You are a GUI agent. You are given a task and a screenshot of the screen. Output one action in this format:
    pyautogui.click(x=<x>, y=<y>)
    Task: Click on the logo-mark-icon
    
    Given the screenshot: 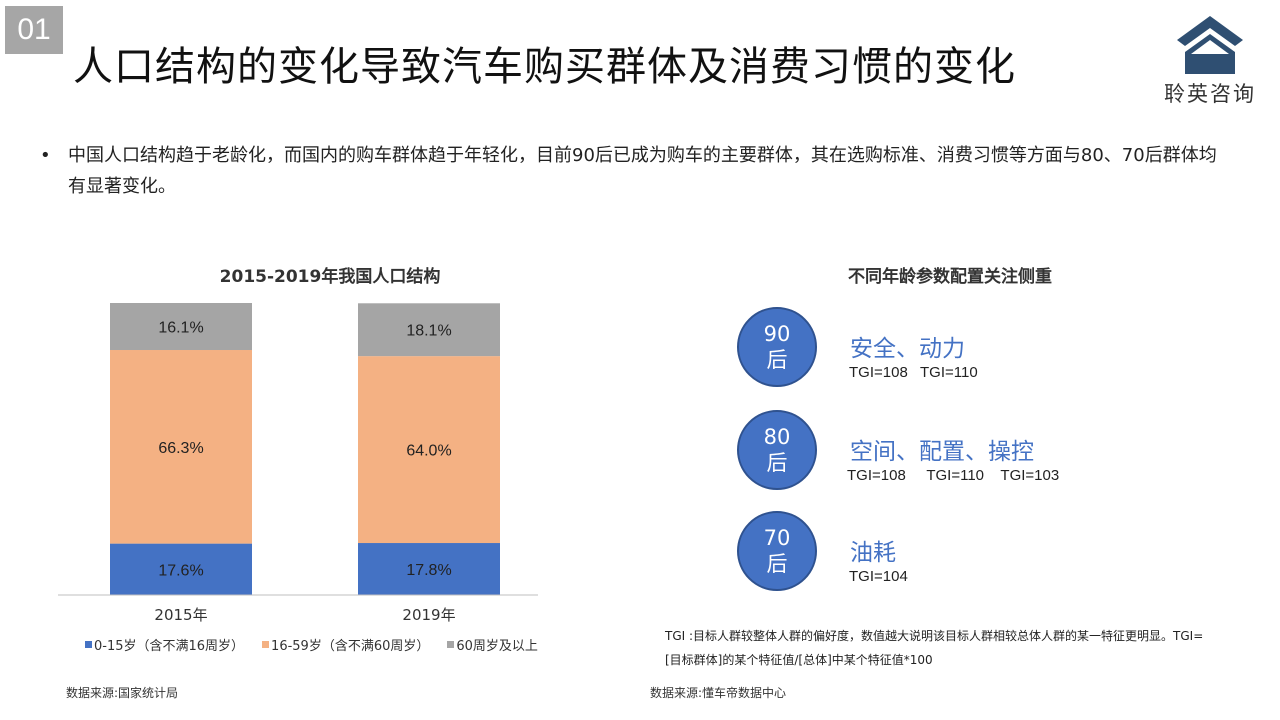 What is the action you would take?
    pyautogui.click(x=1210, y=45)
    